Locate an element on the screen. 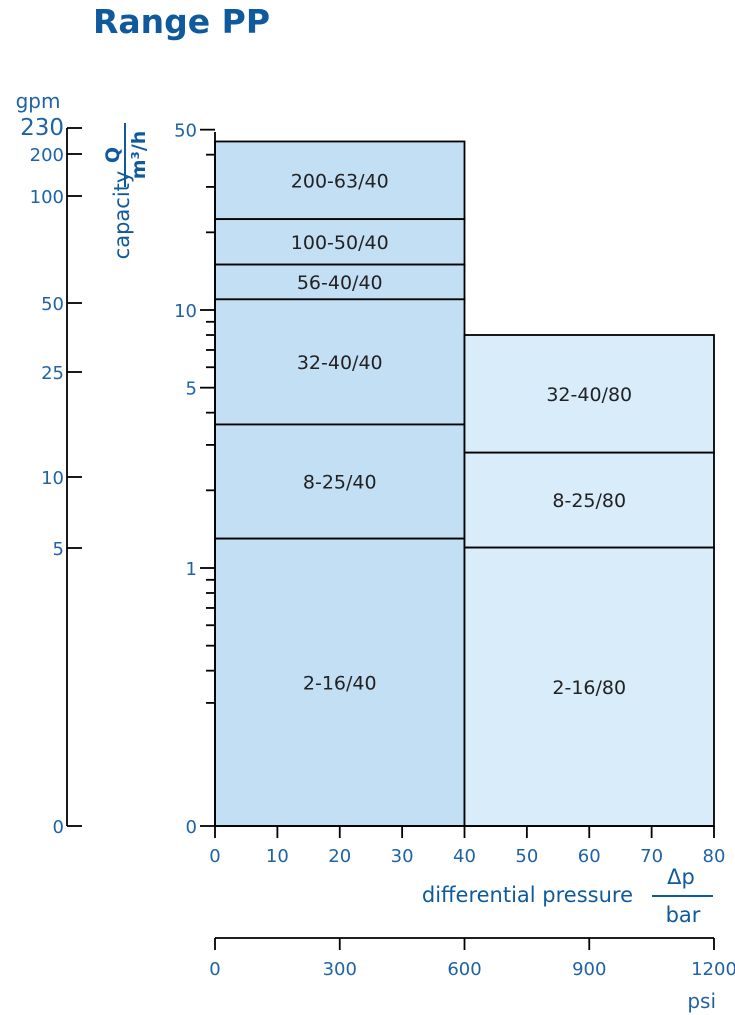 The width and height of the screenshot is (735, 1015). y-tick-label-0: 0 is located at coordinates (191, 827).